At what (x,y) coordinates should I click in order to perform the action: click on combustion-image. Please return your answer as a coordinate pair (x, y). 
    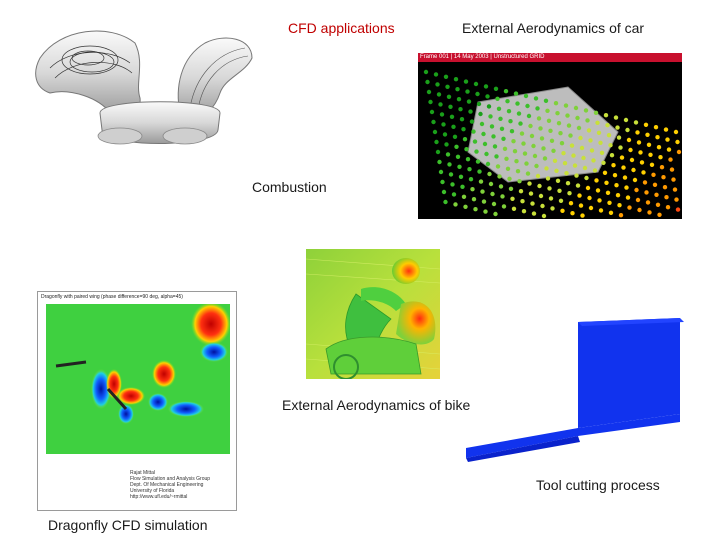
    Looking at the image, I should click on (143, 99).